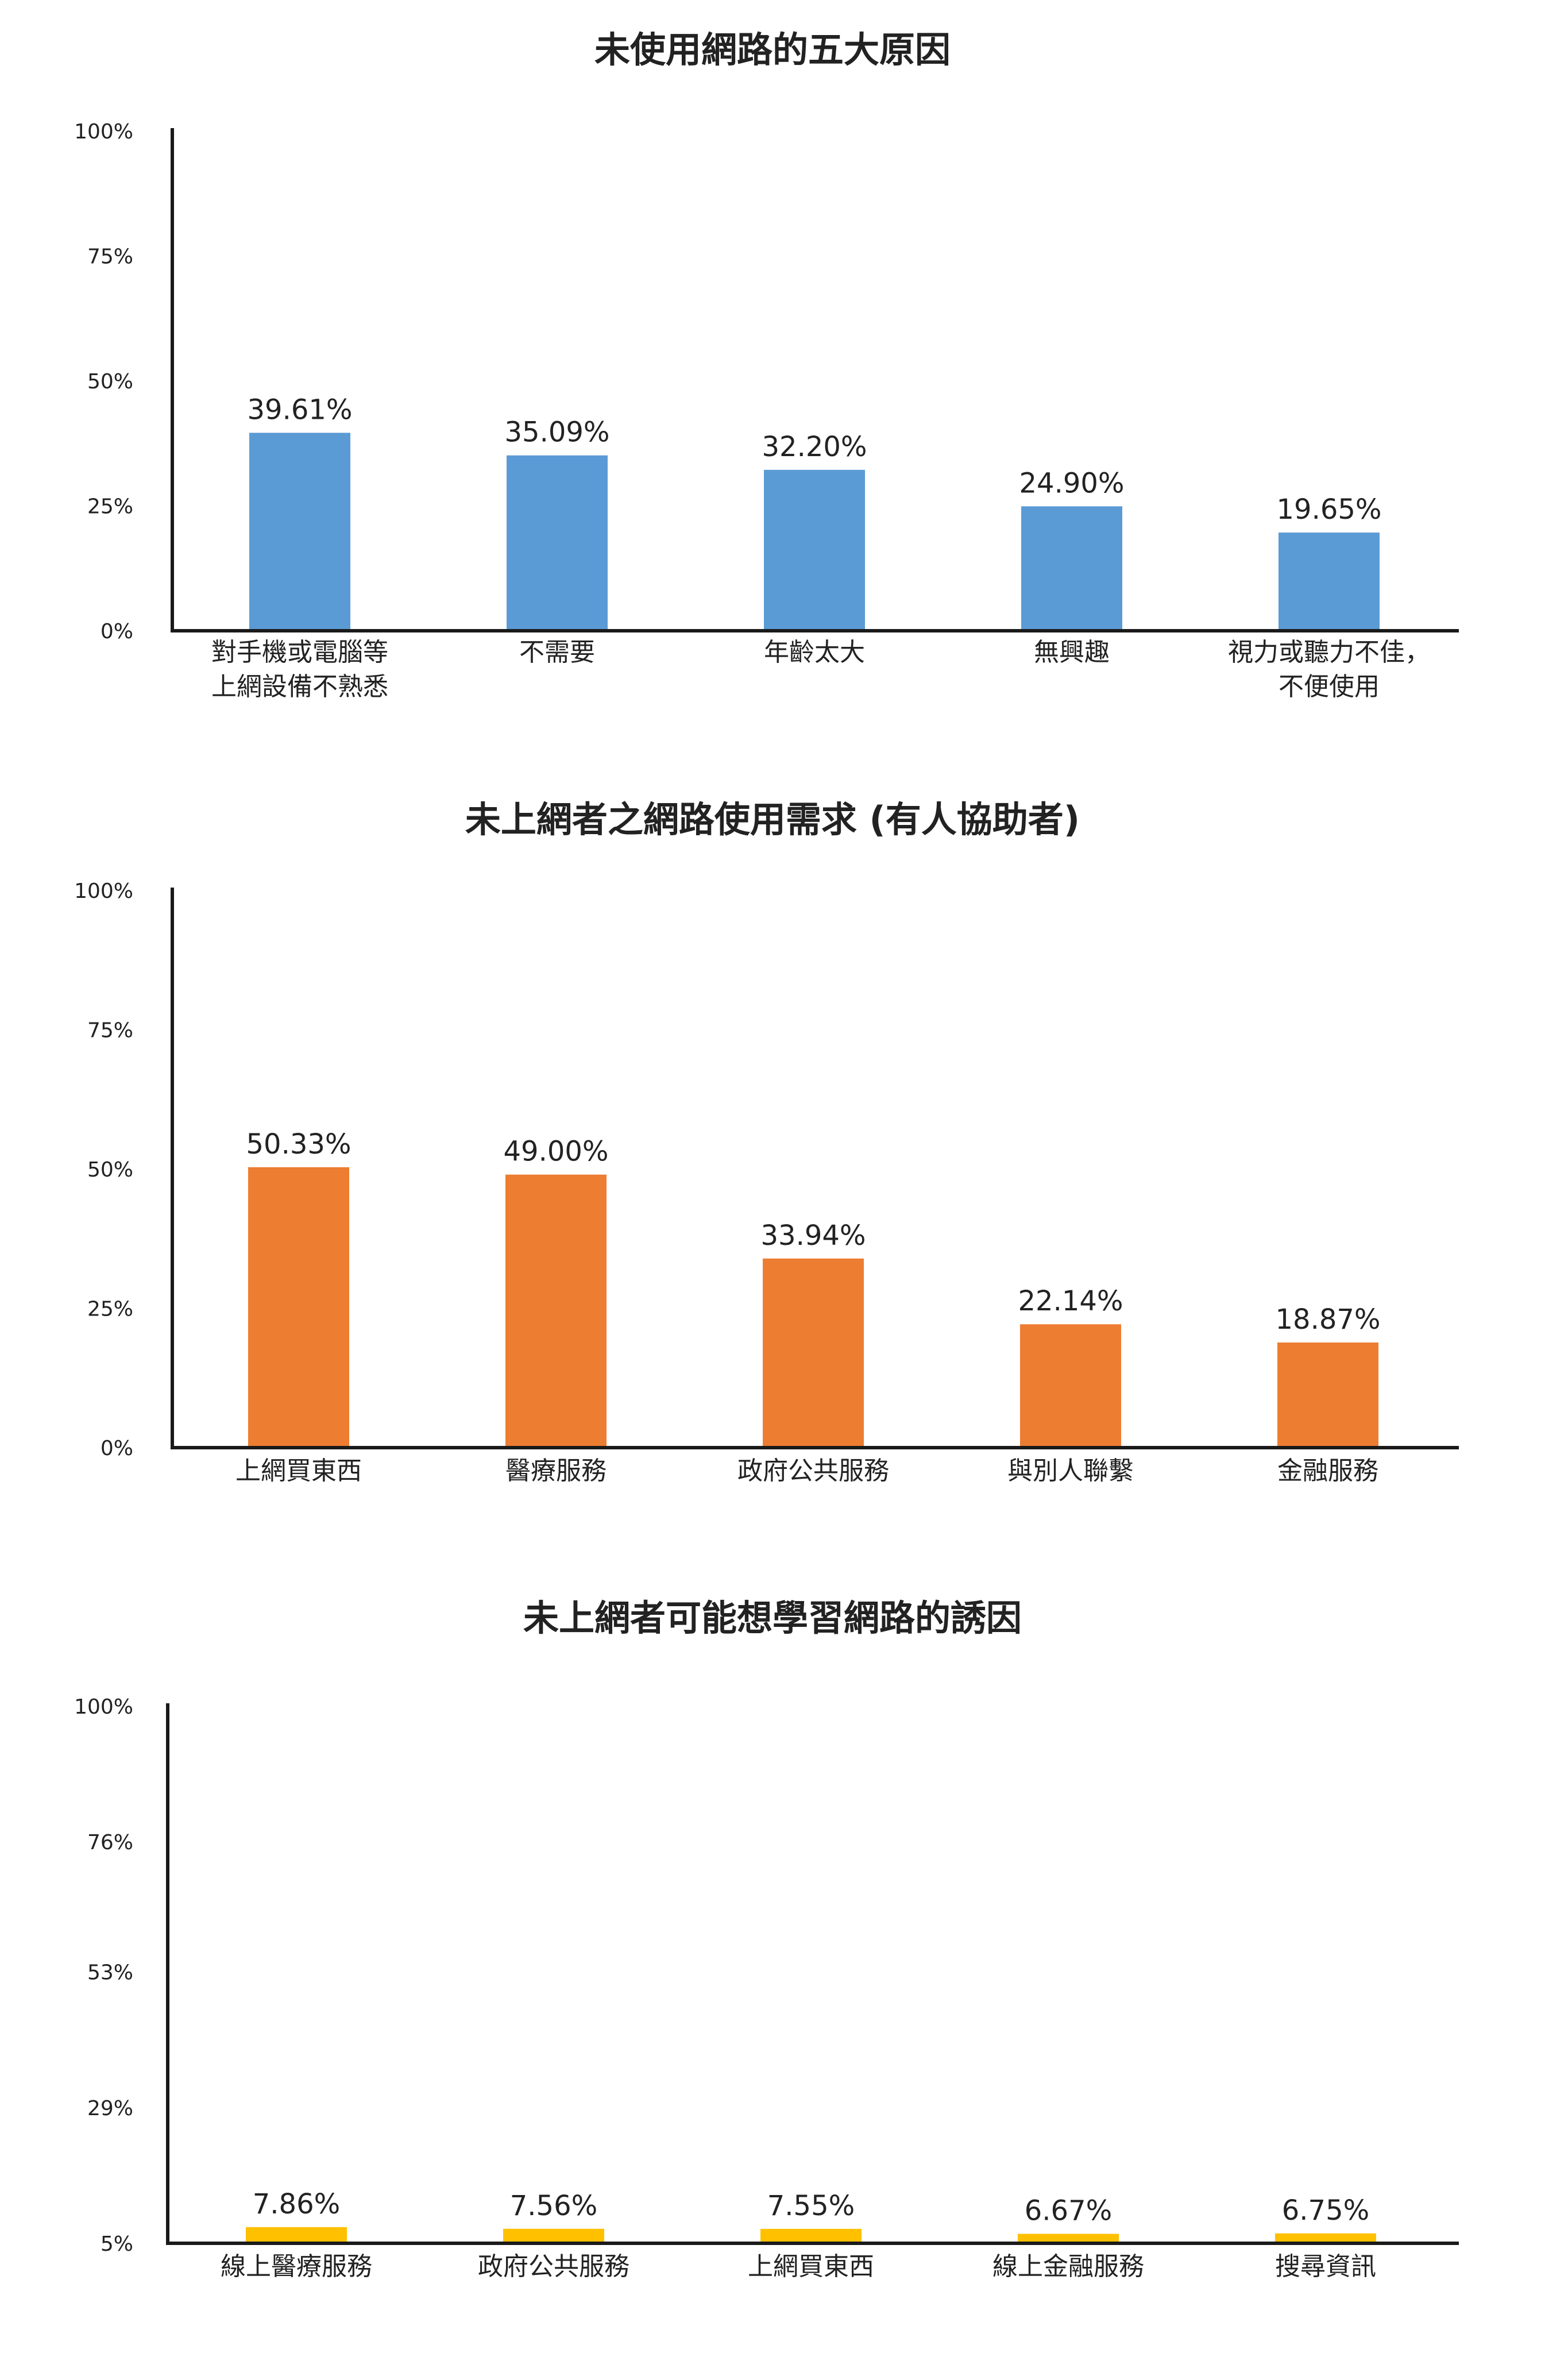  What do you see at coordinates (814, 652) in the screenshot?
I see `x-tick-label: 年齡太大` at bounding box center [814, 652].